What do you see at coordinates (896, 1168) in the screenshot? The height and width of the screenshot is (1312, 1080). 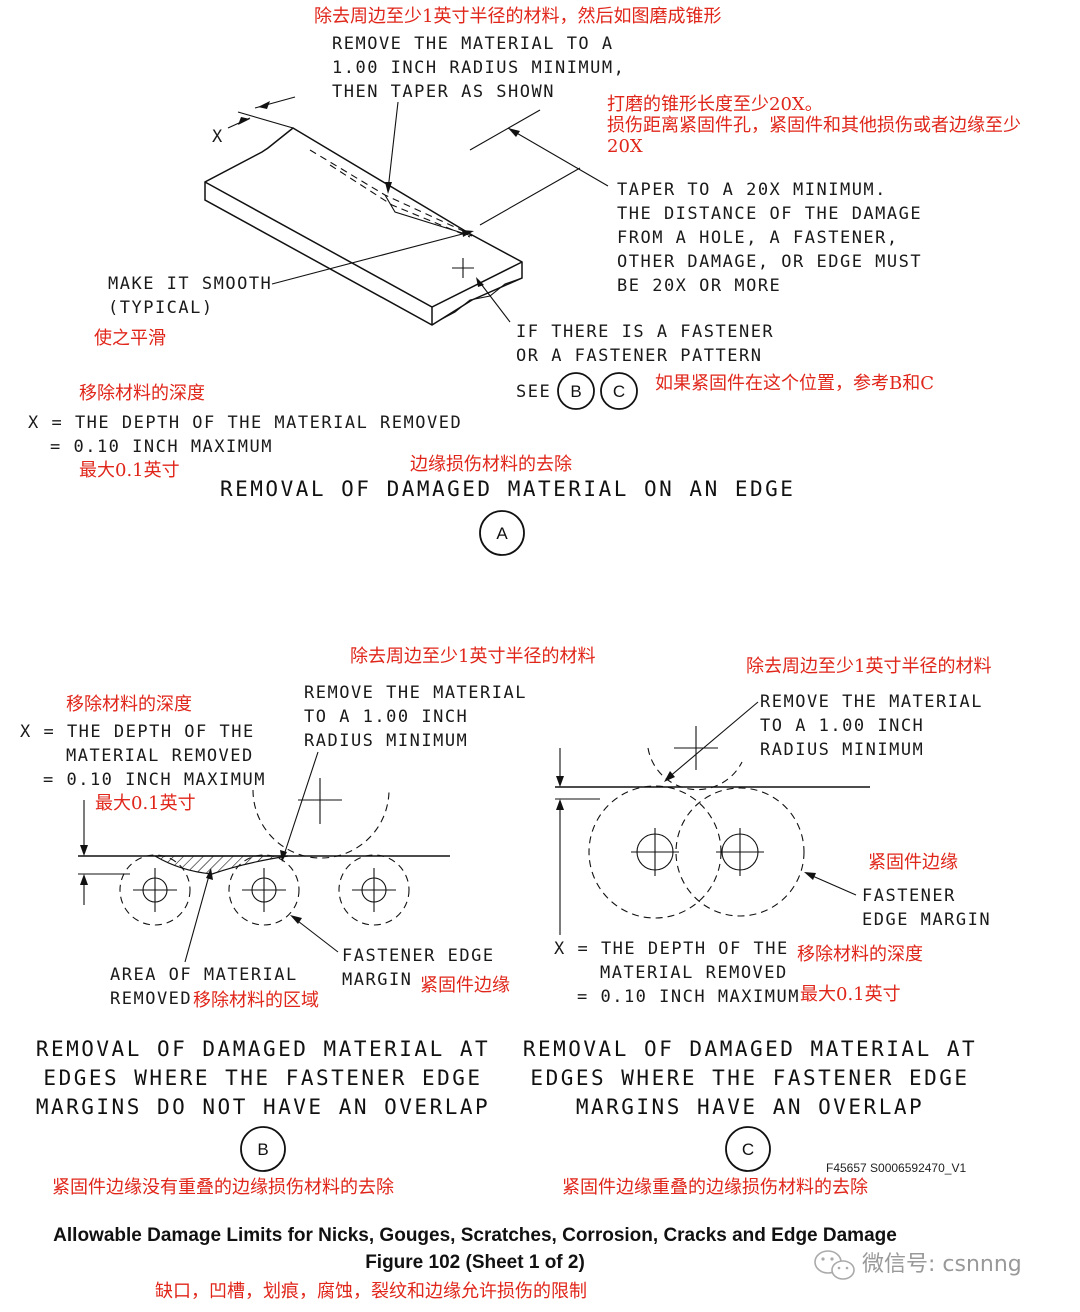 I see `figure-ref: F45657 S0006592470_V1` at bounding box center [896, 1168].